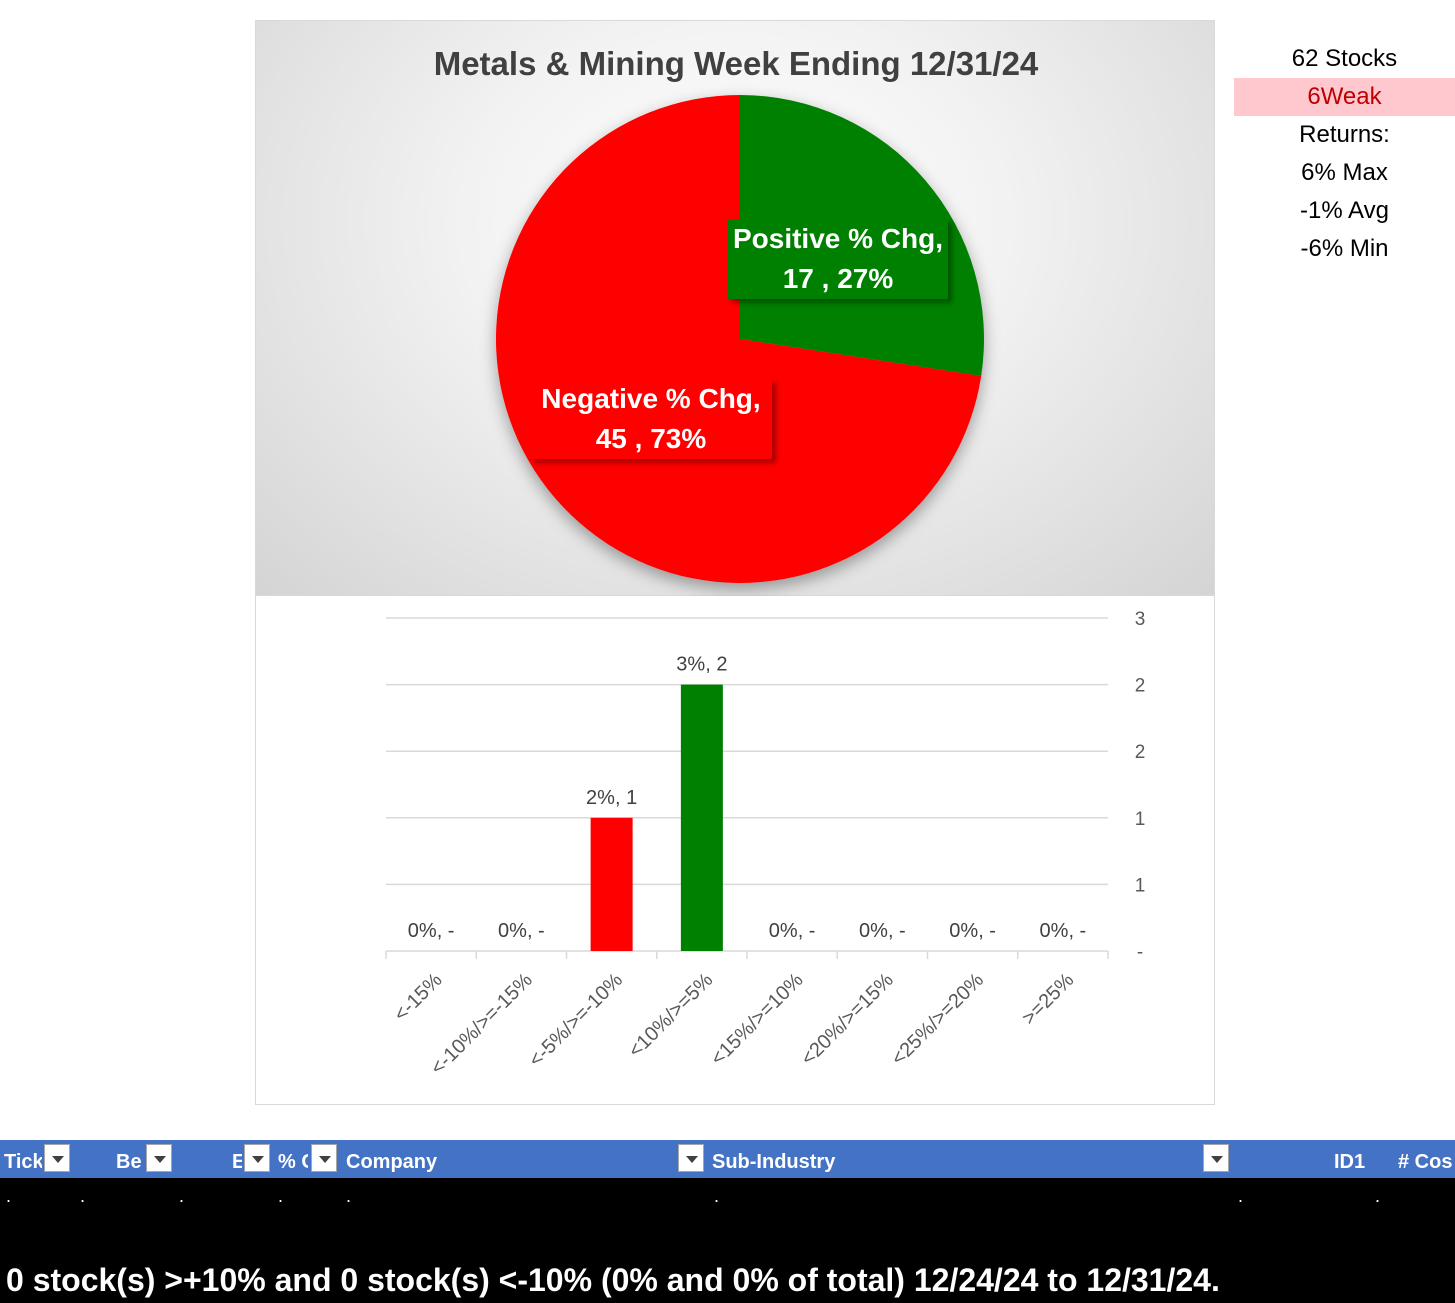 The width and height of the screenshot is (1455, 1303). Describe the element at coordinates (937, 1019) in the screenshot. I see `x-category-label: <25%/>=20%` at that location.